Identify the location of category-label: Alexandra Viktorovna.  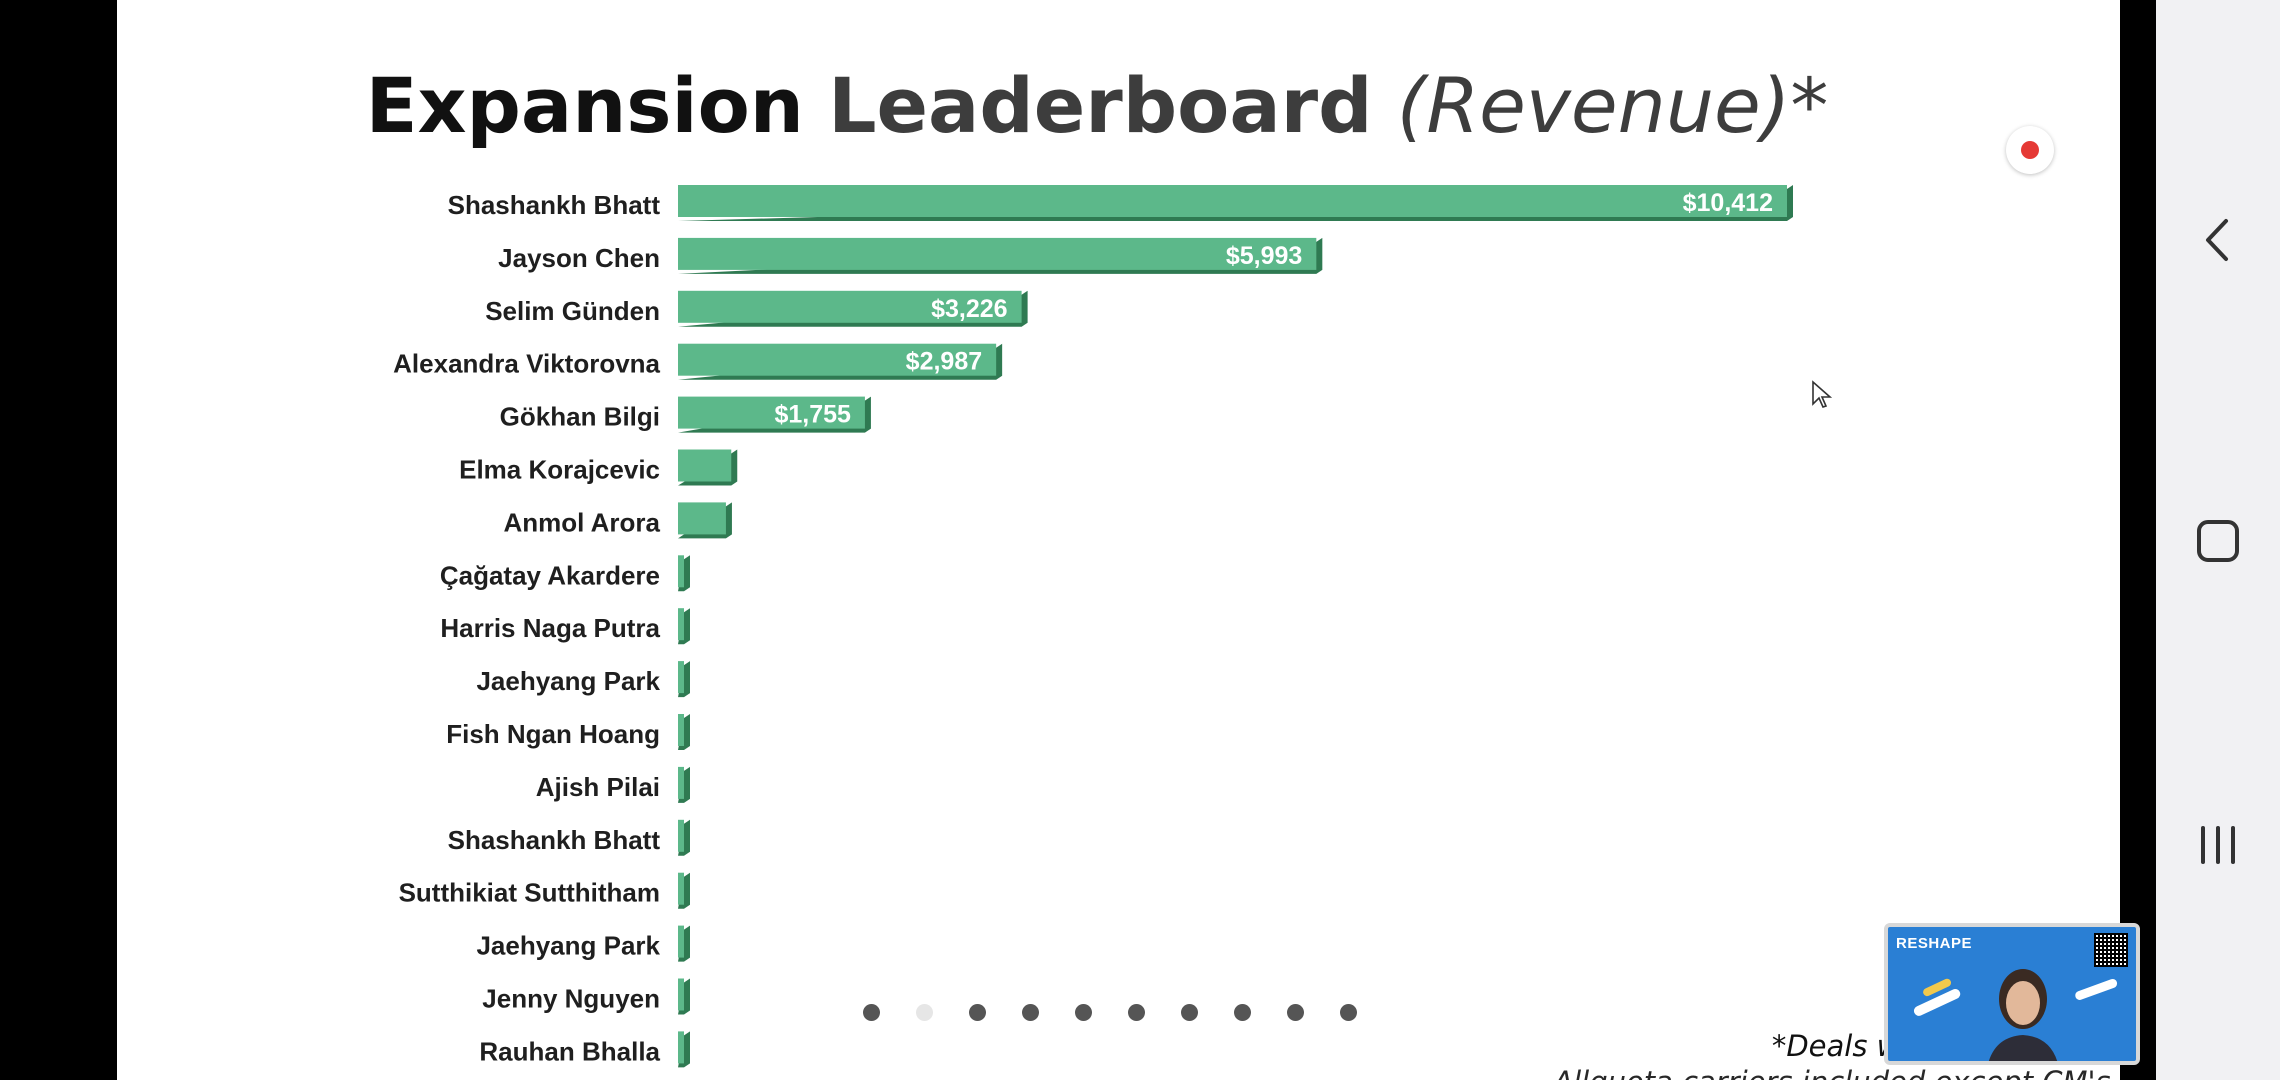
(526, 364).